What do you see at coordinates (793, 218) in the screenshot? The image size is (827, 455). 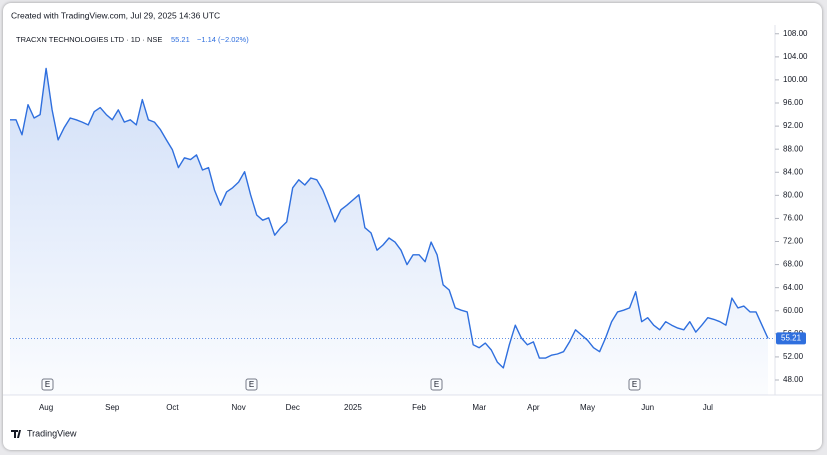 I see `y-tick-label: 76.00` at bounding box center [793, 218].